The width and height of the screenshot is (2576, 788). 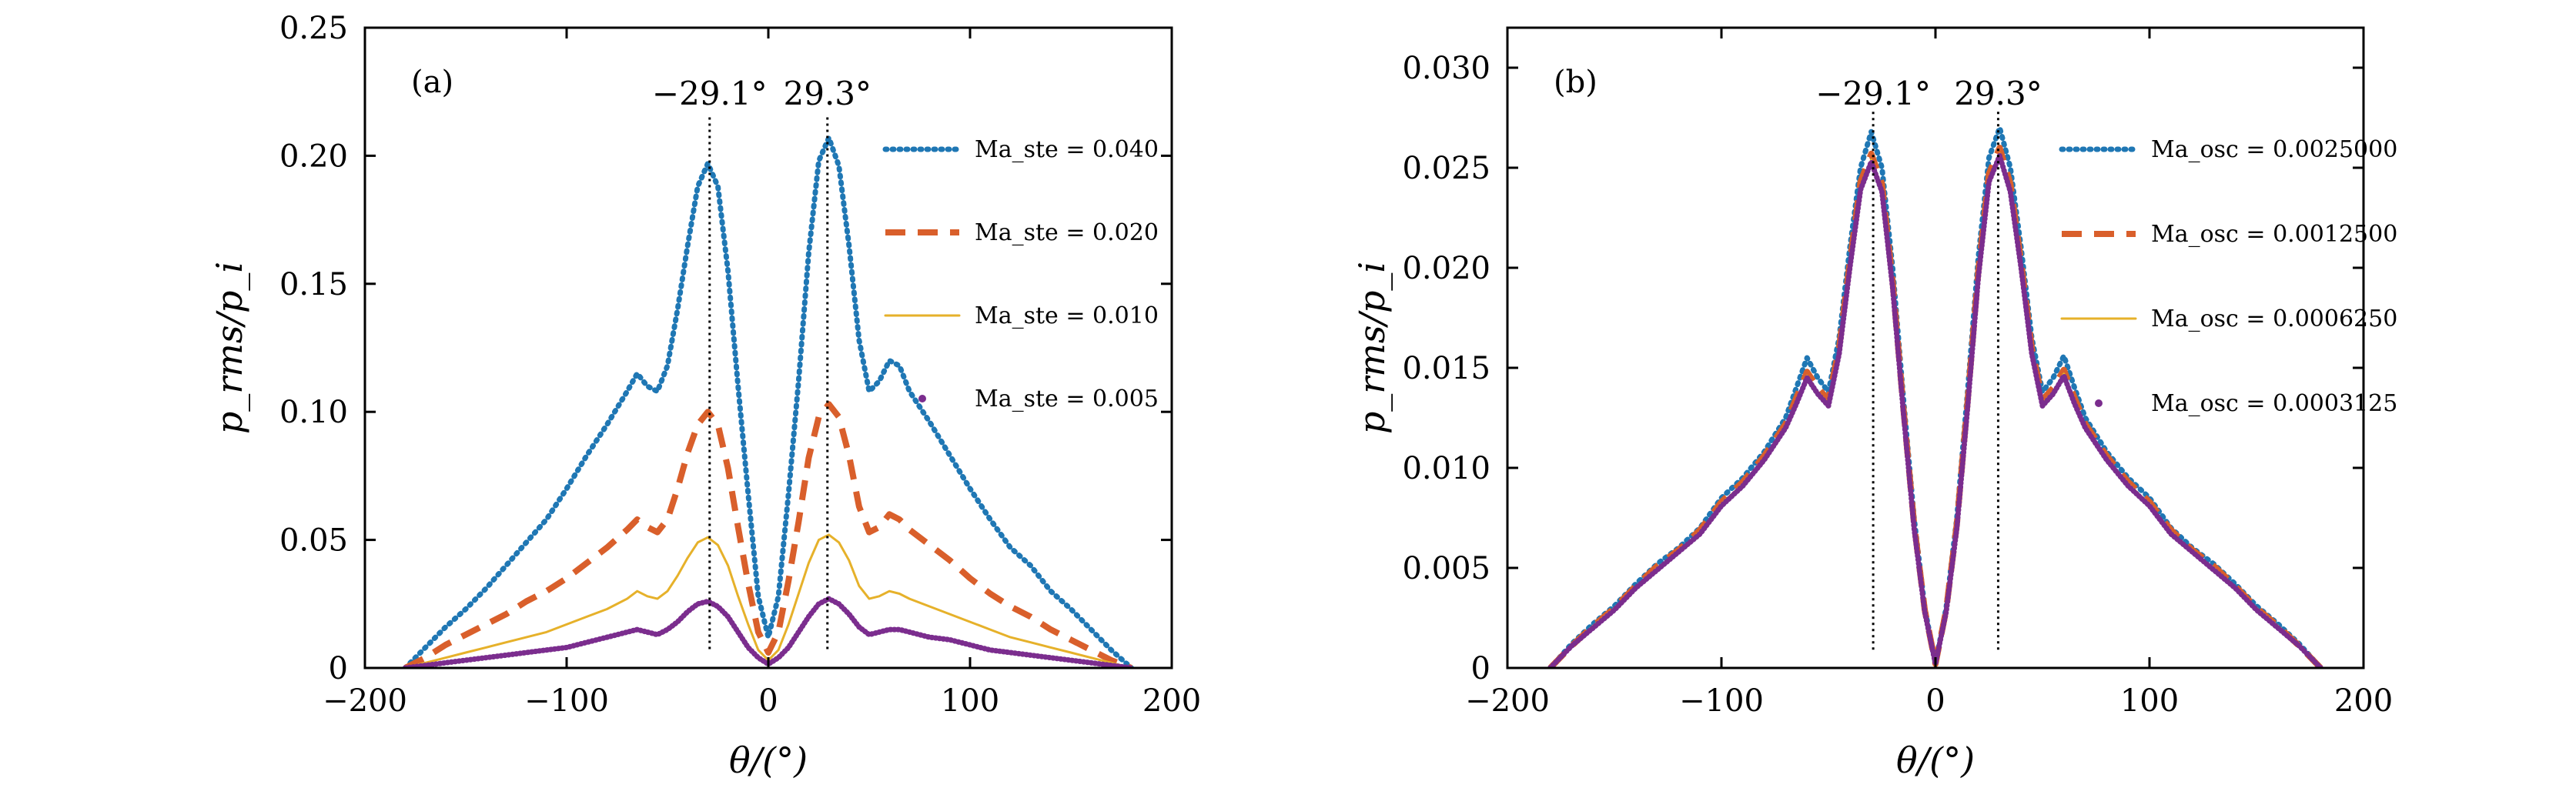 What do you see at coordinates (1446, 68) in the screenshot?
I see `y-tick-label: 0.030` at bounding box center [1446, 68].